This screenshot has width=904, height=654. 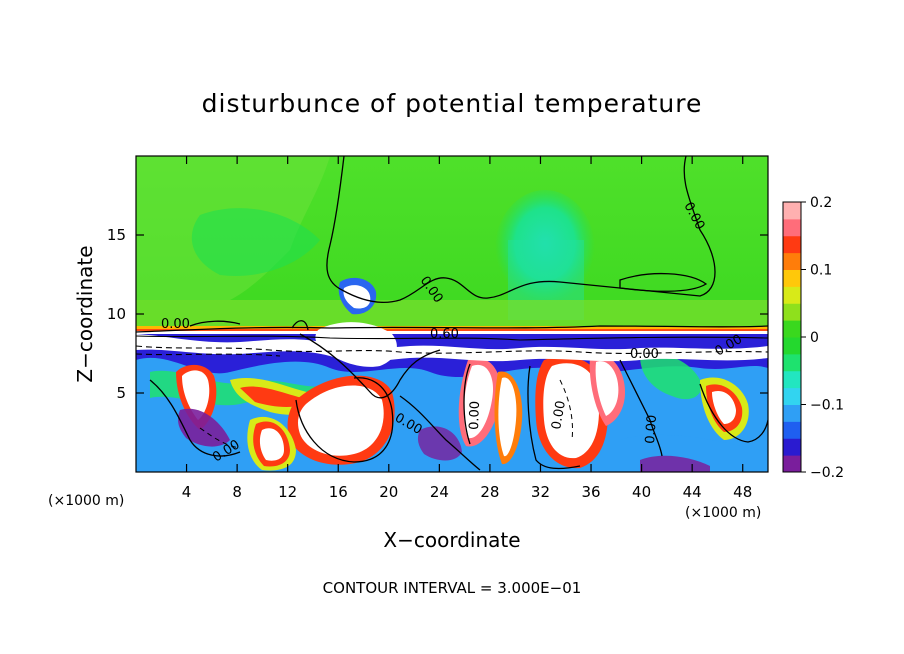 I want to click on x-tick-label: 40, so click(x=641, y=492).